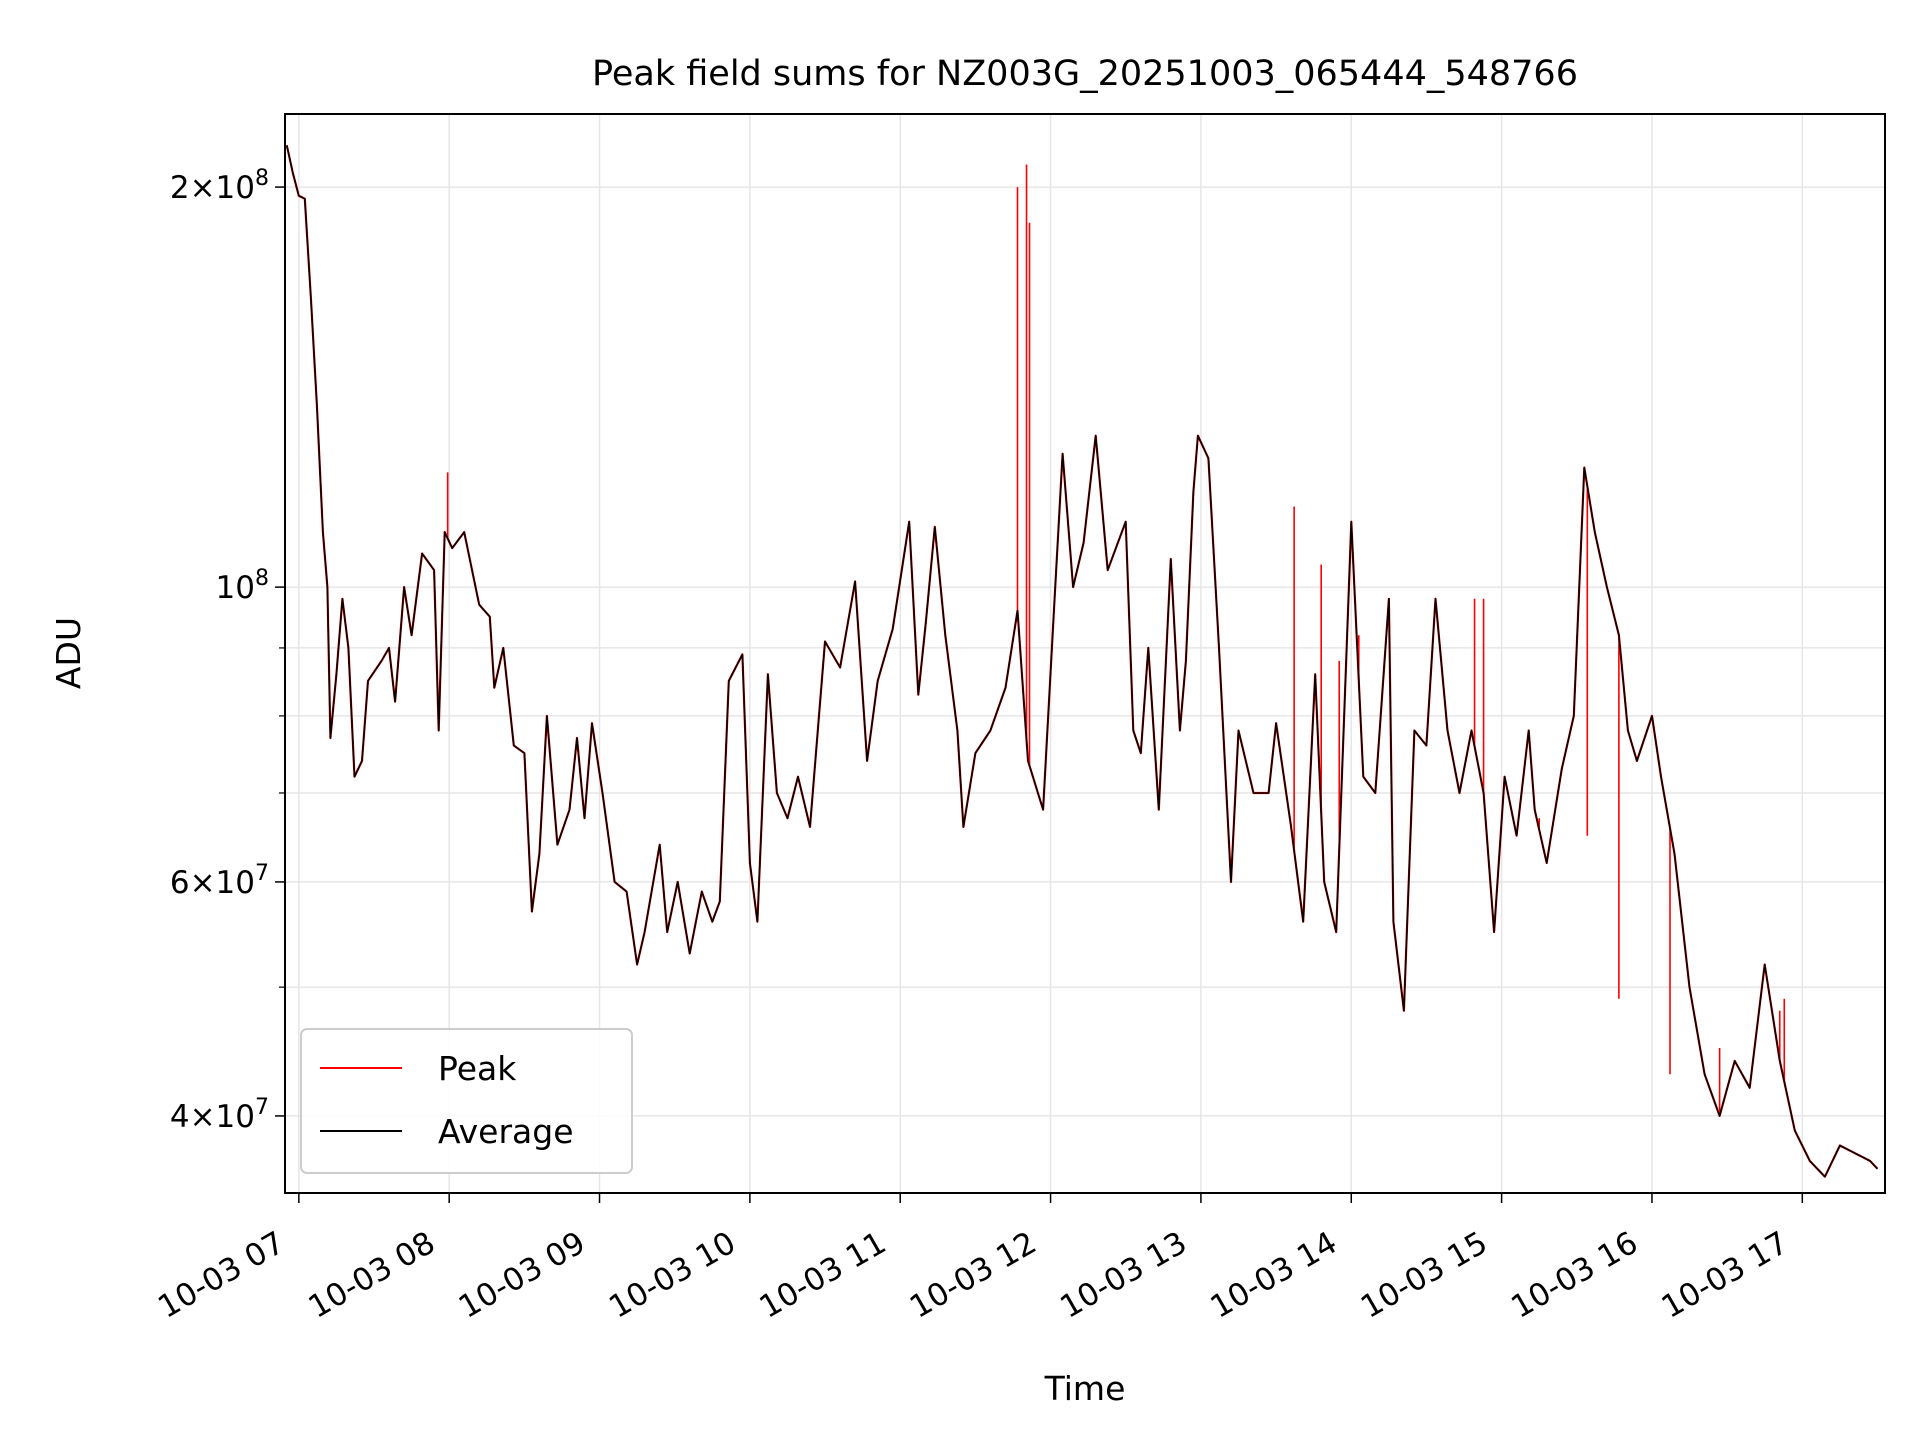 The width and height of the screenshot is (1920, 1440). Describe the element at coordinates (219, 881) in the screenshot. I see `y-tick-label: 6×107` at that location.